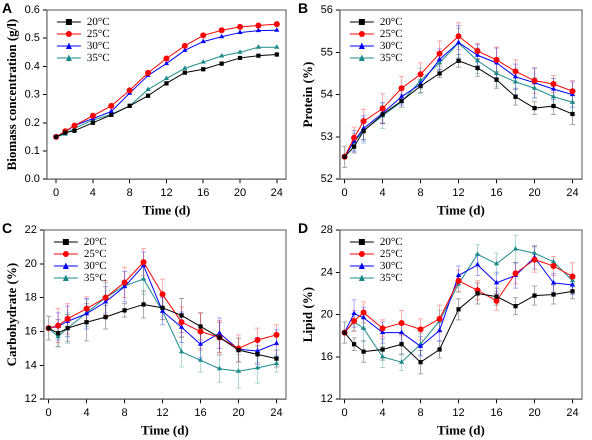 This screenshot has height=440, width=592. Describe the element at coordinates (326, 136) in the screenshot. I see `y-tick-label: 53` at that location.